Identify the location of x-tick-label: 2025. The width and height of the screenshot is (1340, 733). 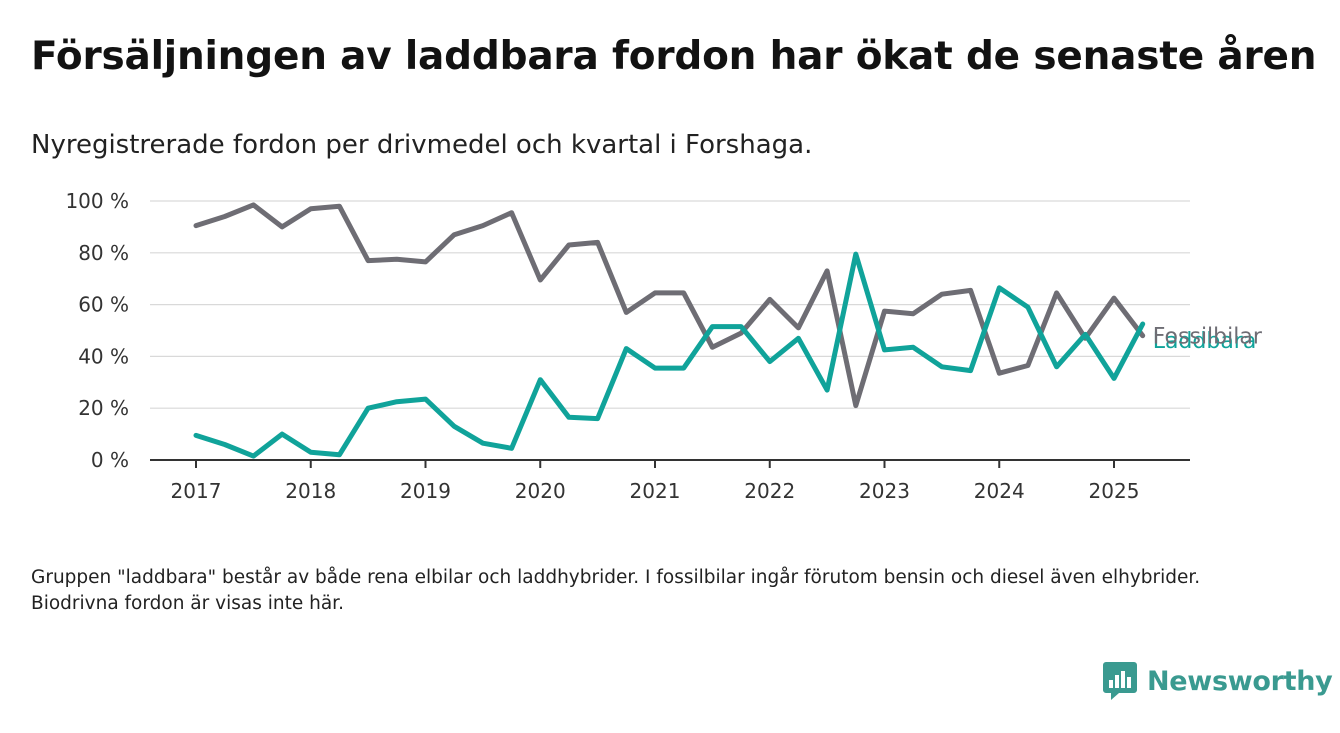
(1114, 491).